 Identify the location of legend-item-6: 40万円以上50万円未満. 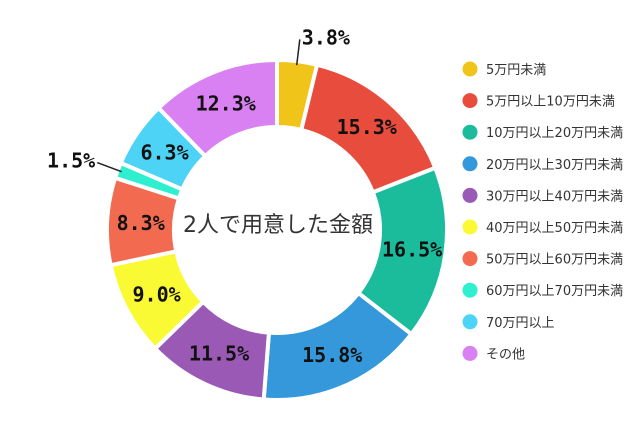
(542, 227).